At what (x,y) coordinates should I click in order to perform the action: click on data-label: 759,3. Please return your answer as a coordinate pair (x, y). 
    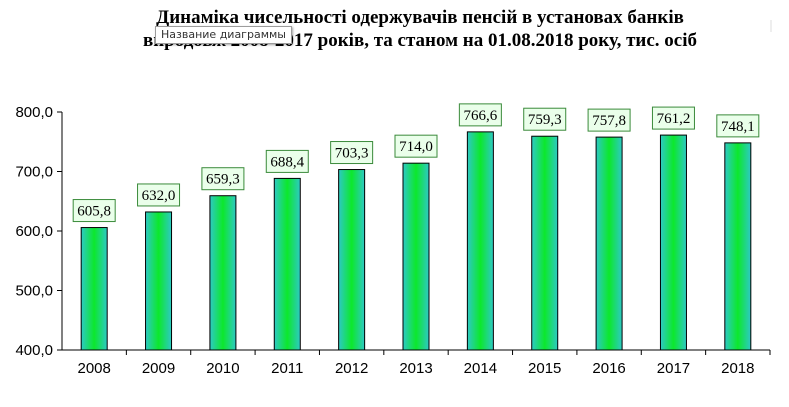
    Looking at the image, I should click on (545, 120).